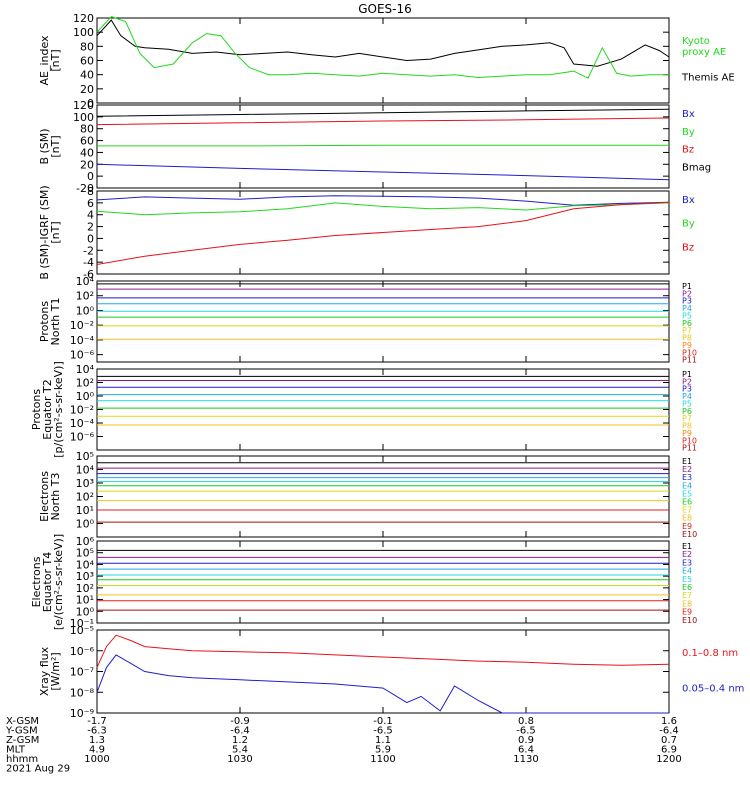 The width and height of the screenshot is (750, 800). I want to click on legend-entry: E3, so click(687, 562).